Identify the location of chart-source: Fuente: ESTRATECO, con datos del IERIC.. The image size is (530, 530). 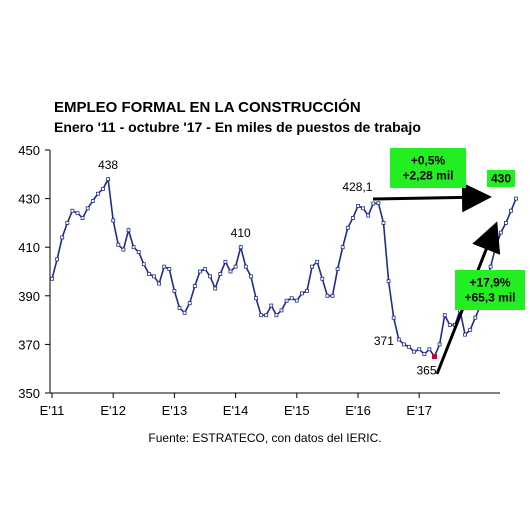
(265, 438).